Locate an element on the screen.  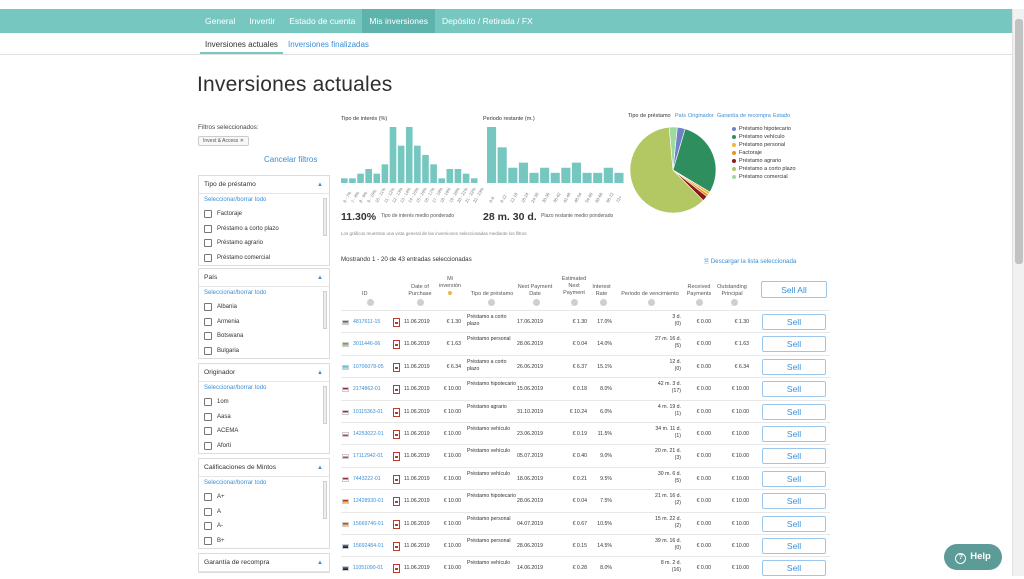
col-received: Received Payments is located at coordinates (699, 290).